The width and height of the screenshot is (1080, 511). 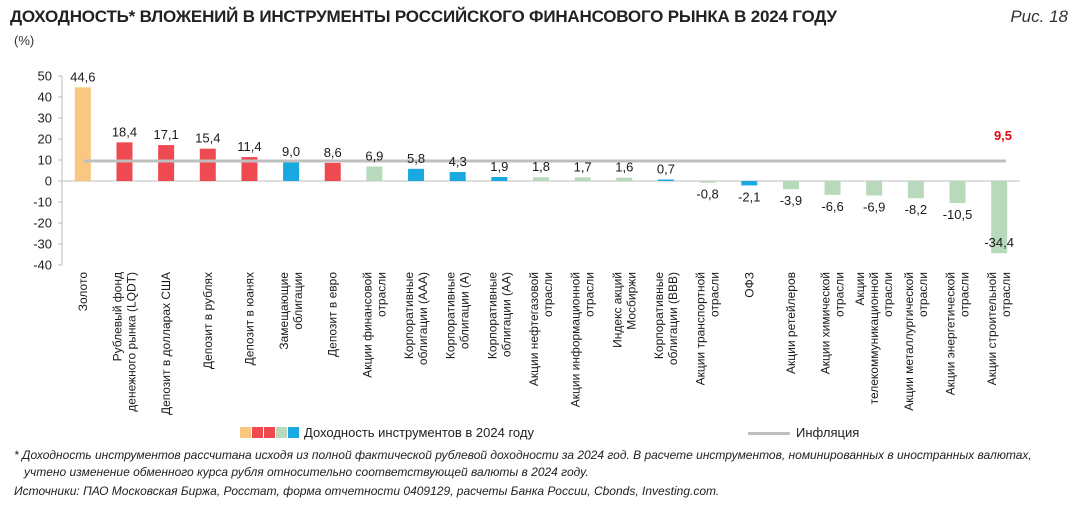 I want to click on x-category-label-line: Акции химической, so click(x=826, y=323).